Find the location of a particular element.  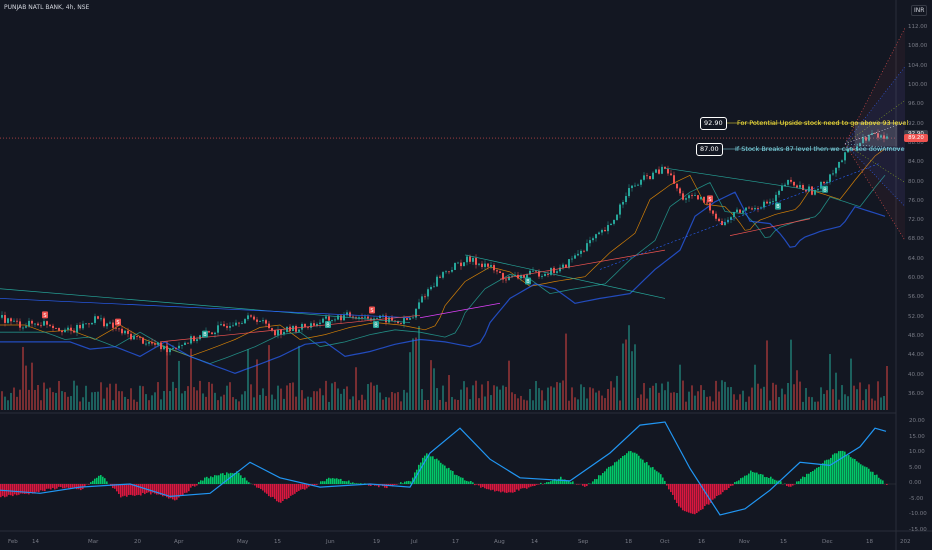

signal-tag-bg is located at coordinates (372, 310).